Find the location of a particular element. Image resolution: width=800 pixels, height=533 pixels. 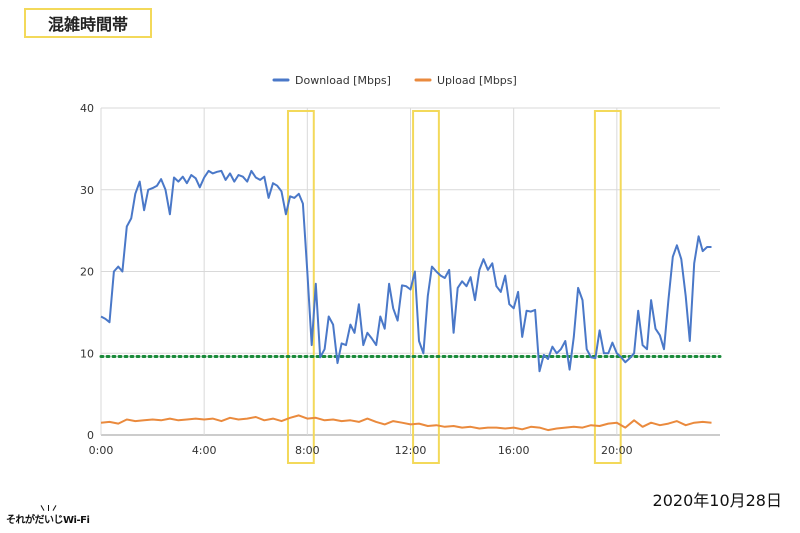

y-tick-label: 30 is located at coordinates (87, 190).